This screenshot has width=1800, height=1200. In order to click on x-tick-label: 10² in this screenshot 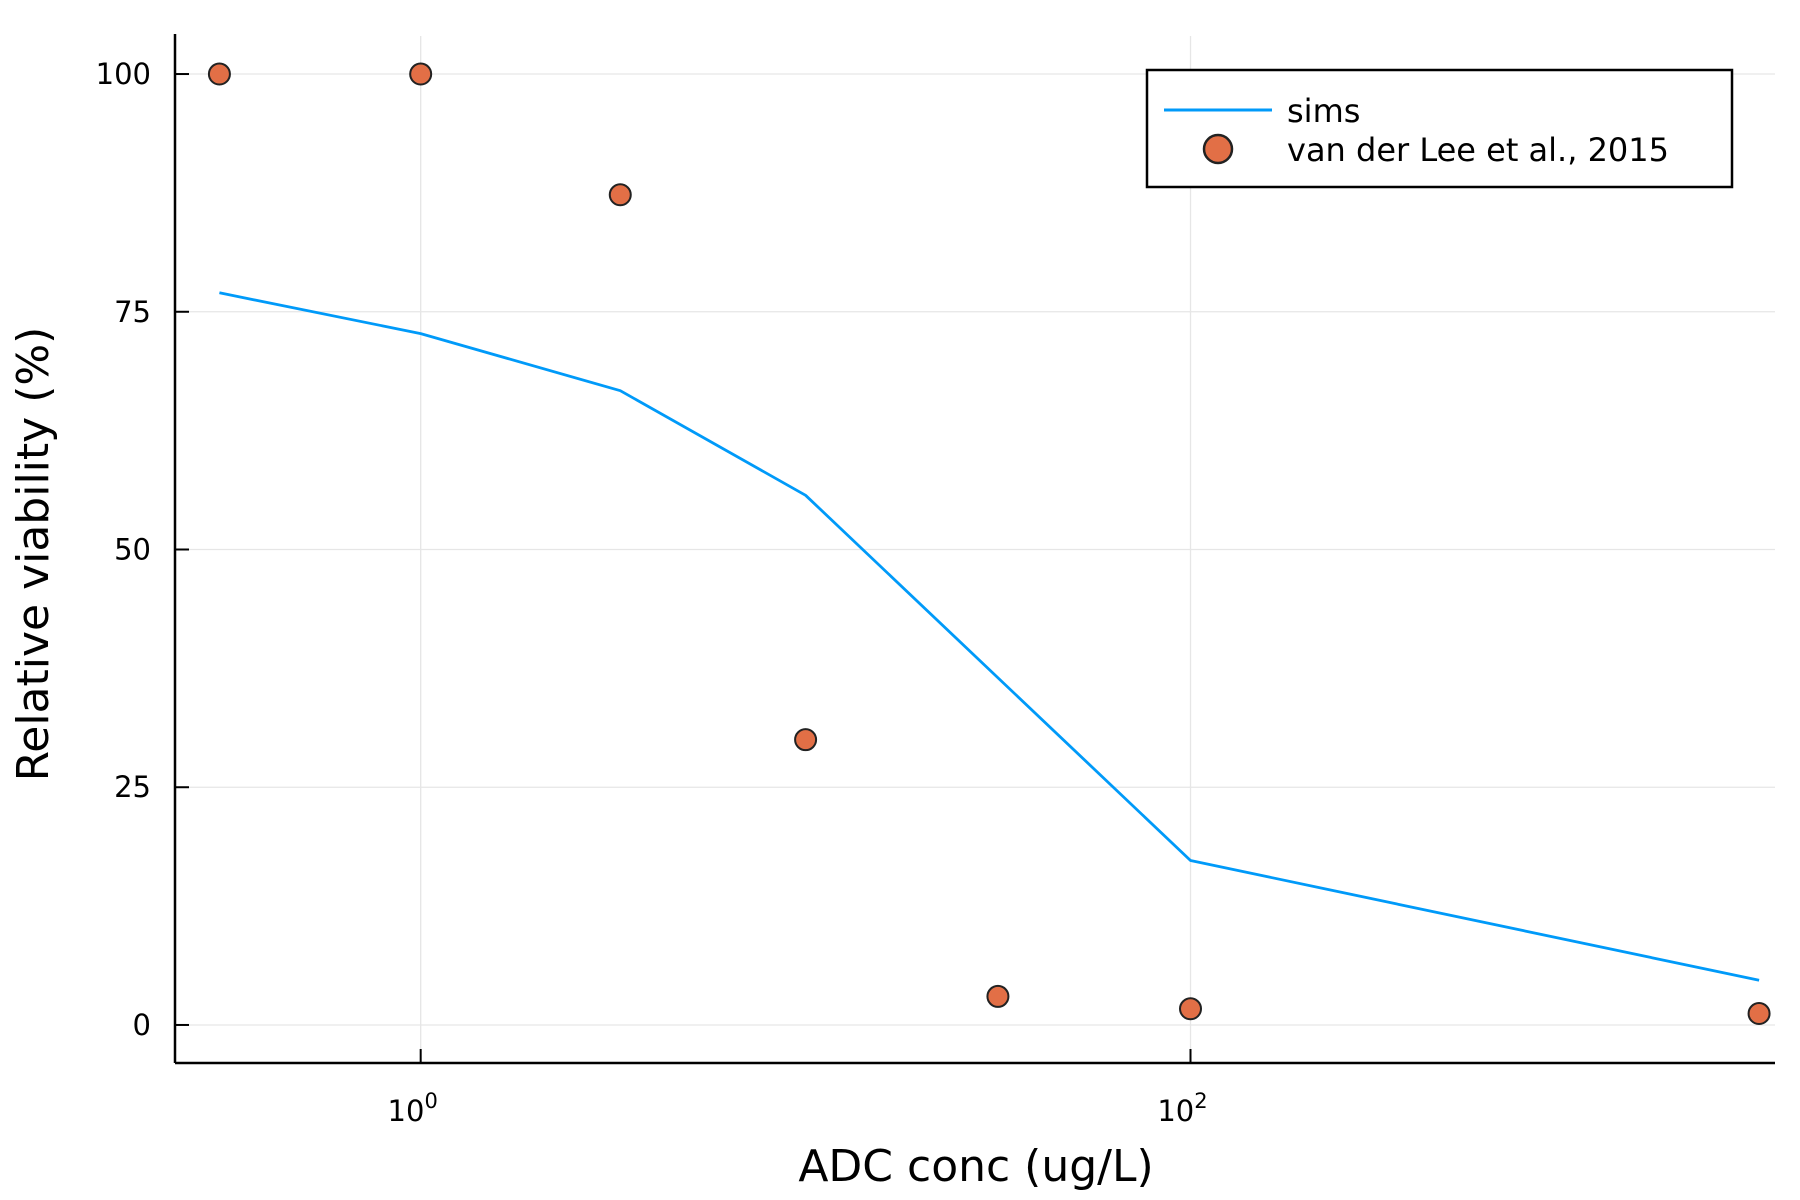, I will do `click(1182, 1108)`.